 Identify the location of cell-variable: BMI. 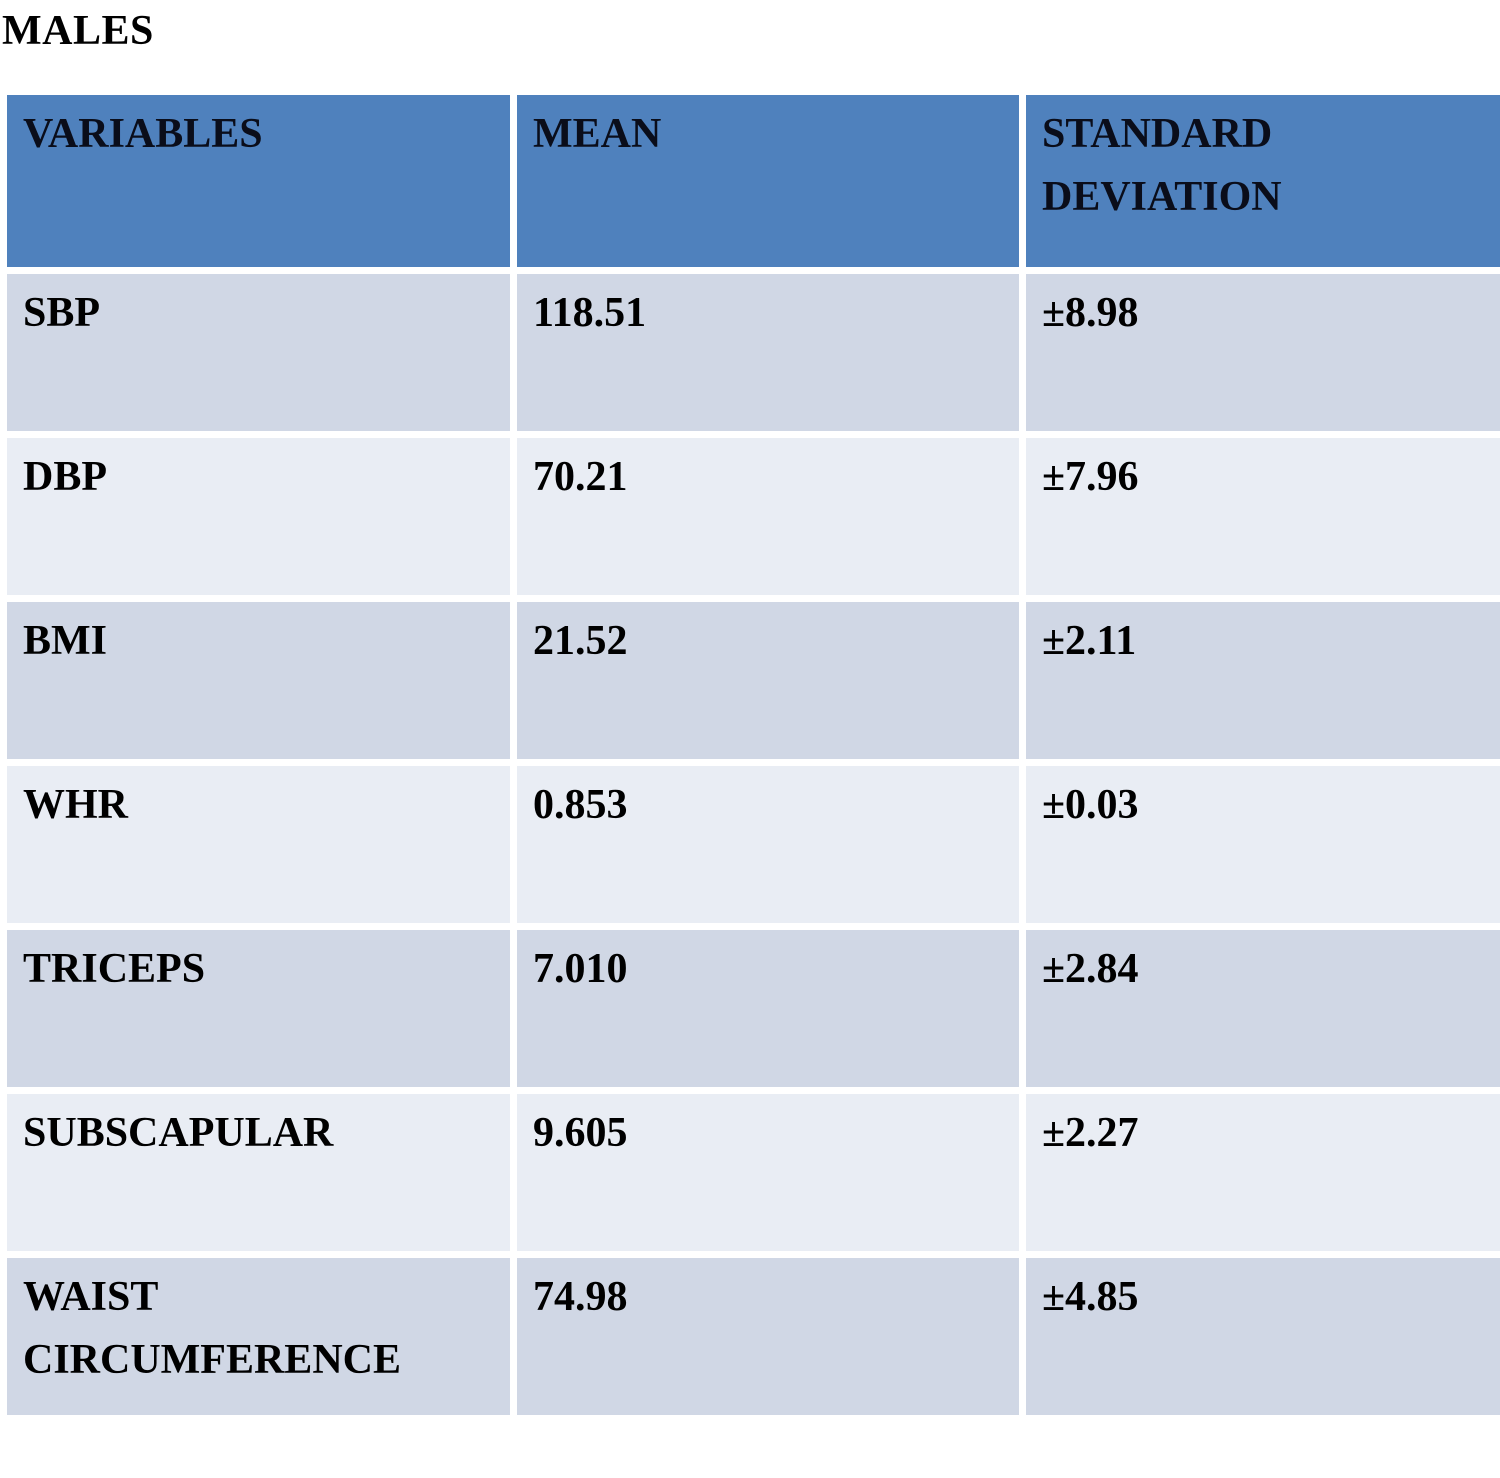
(258, 680).